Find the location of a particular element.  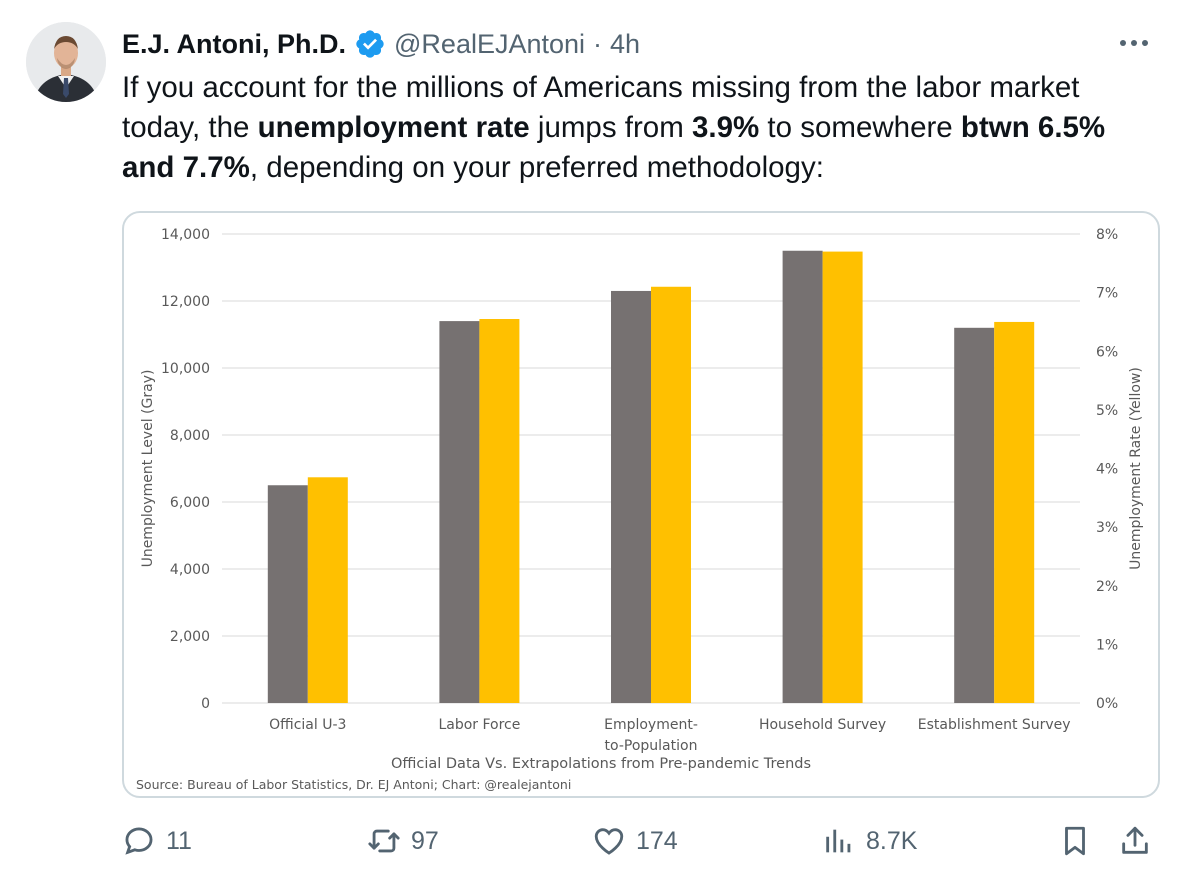

tweet-header: E.J. Antoni, Ph.D. @RealEJAntoni · 4h is located at coordinates (636, 44).